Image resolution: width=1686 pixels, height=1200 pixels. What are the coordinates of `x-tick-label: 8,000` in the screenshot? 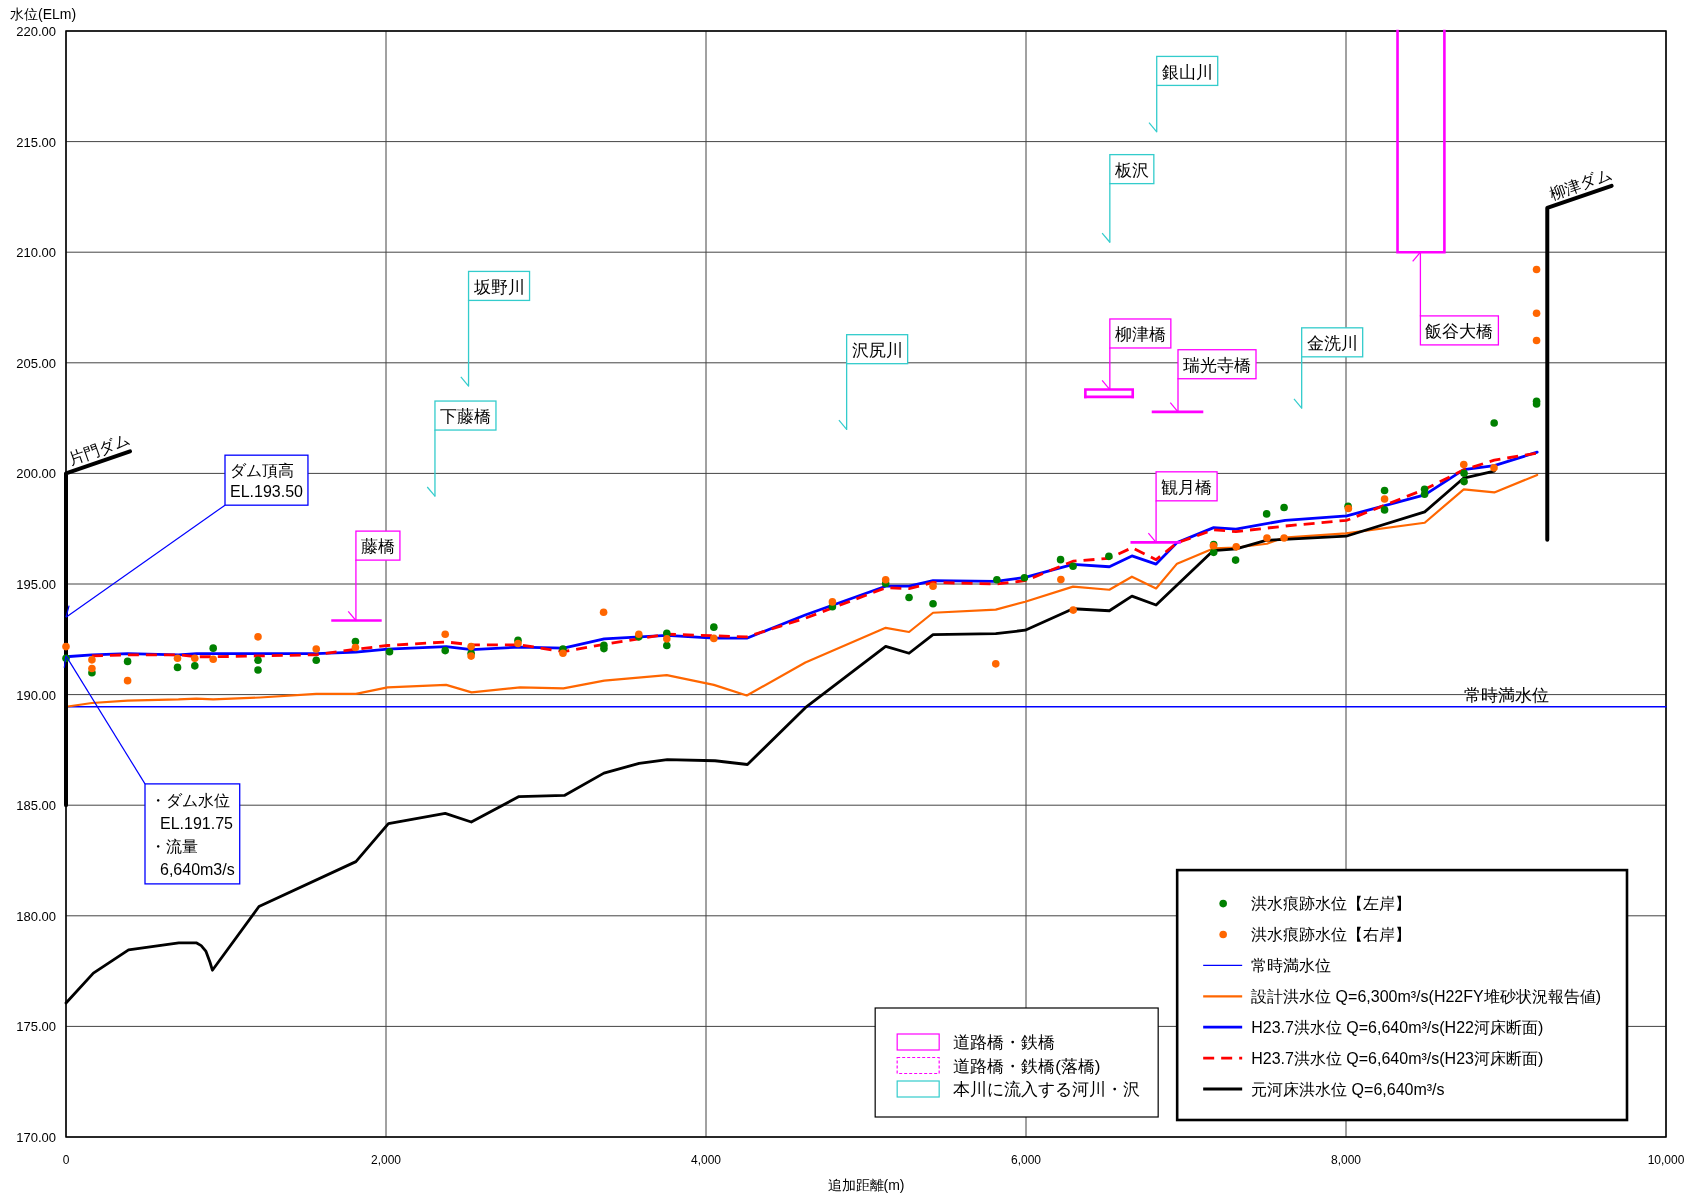 It's located at (1346, 1160).